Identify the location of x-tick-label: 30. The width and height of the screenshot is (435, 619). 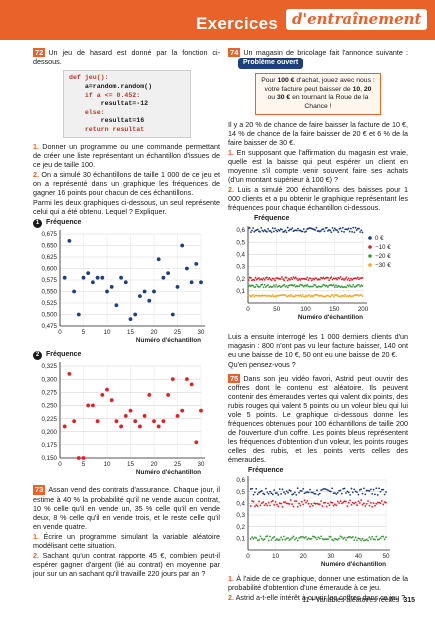
(201, 332).